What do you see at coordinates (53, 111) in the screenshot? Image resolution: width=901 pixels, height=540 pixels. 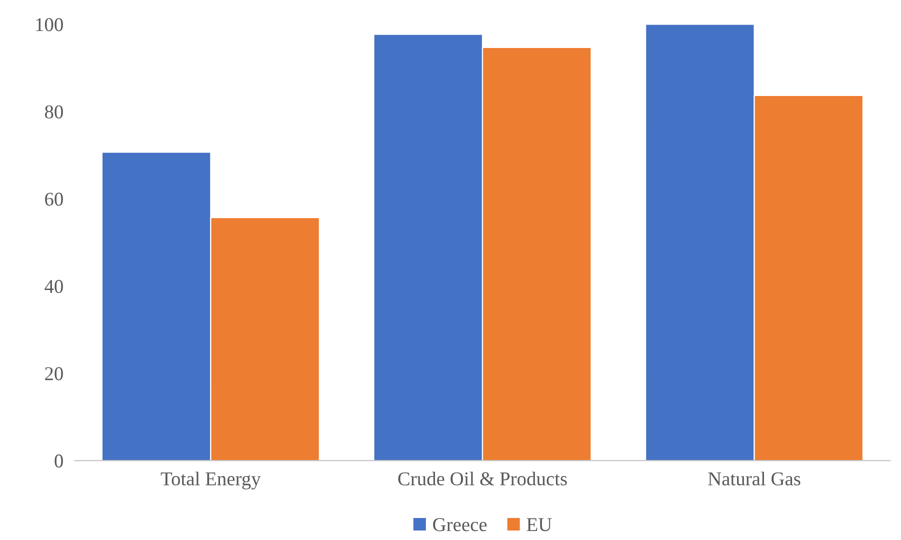 I see `y-tick-label: 80` at bounding box center [53, 111].